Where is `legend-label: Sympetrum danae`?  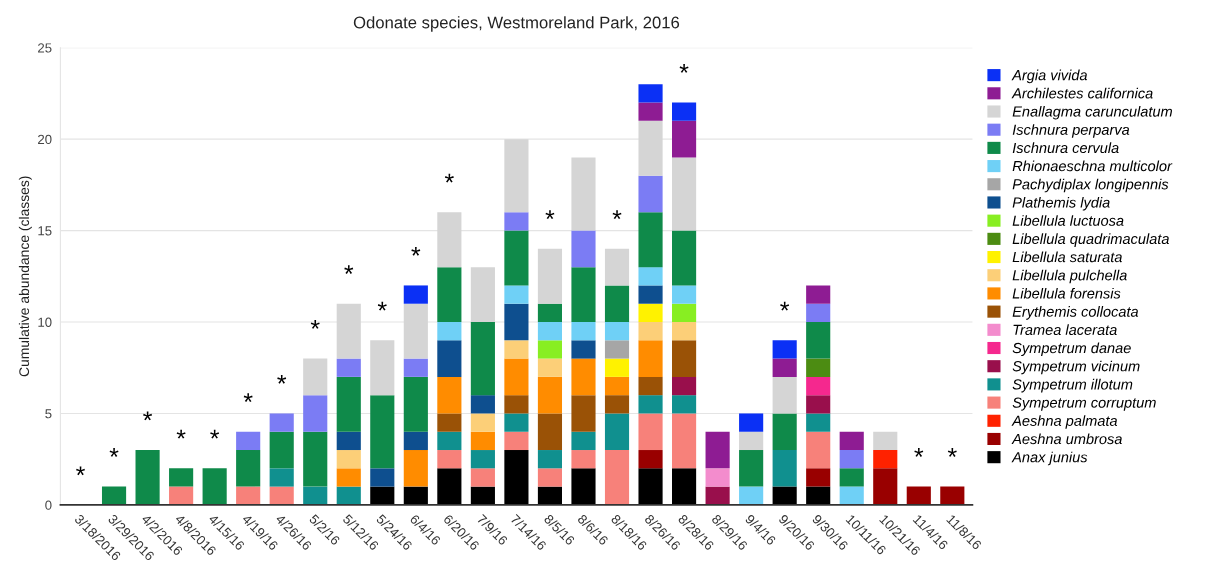
legend-label: Sympetrum danae is located at coordinates (1071, 349).